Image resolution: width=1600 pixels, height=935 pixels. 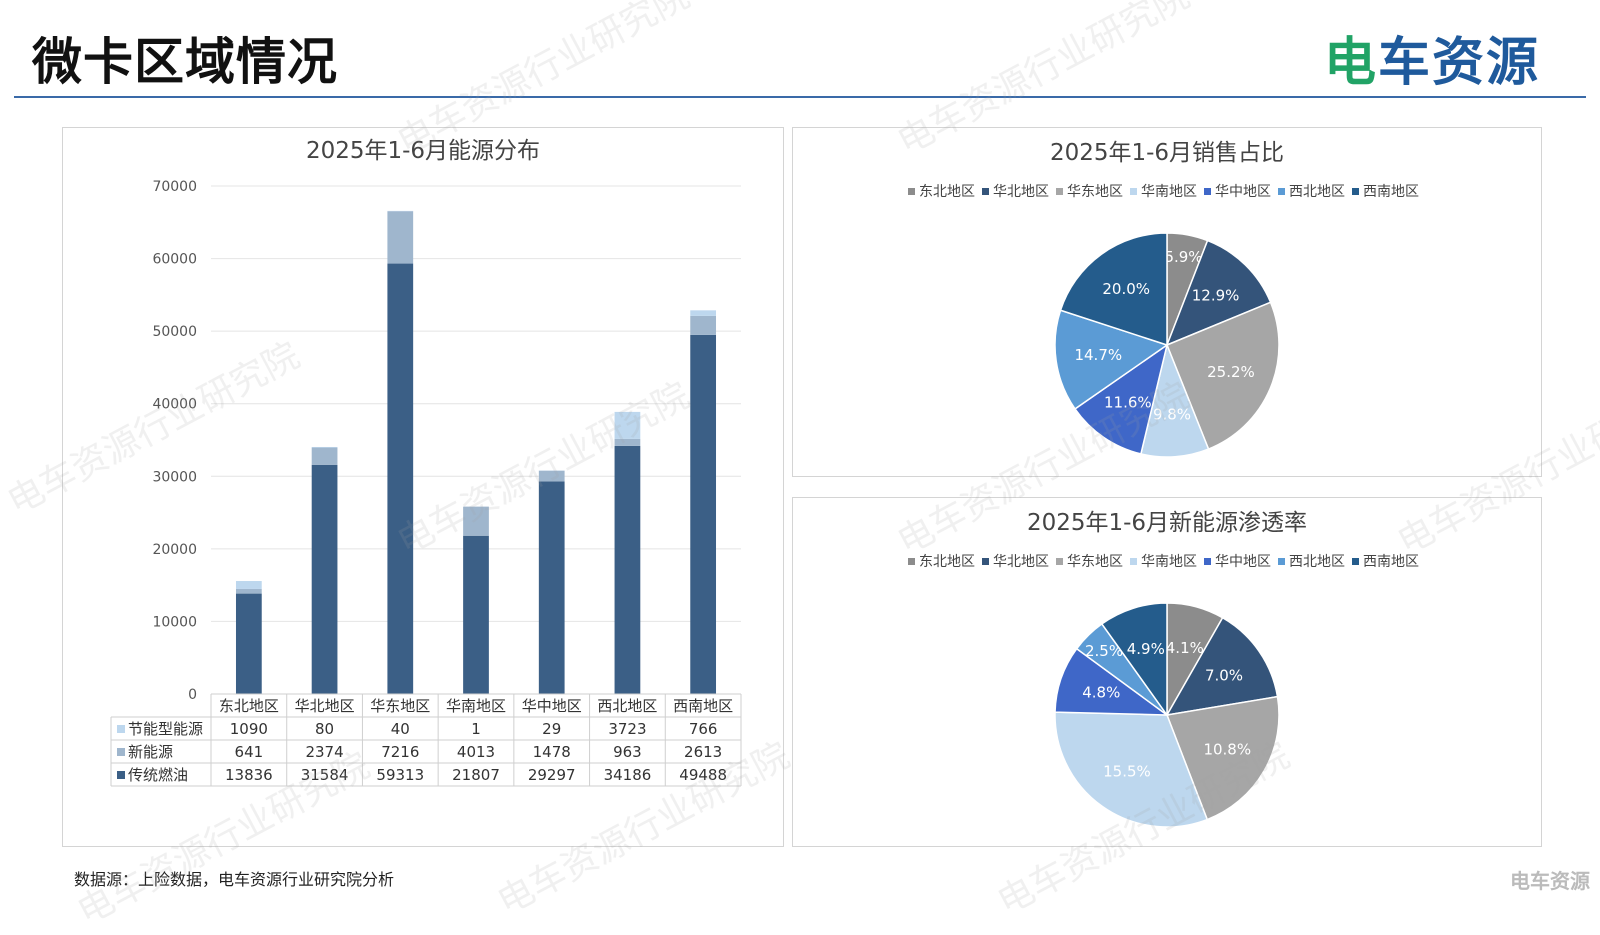 What do you see at coordinates (324, 729) in the screenshot?
I see `data-cell: 80` at bounding box center [324, 729].